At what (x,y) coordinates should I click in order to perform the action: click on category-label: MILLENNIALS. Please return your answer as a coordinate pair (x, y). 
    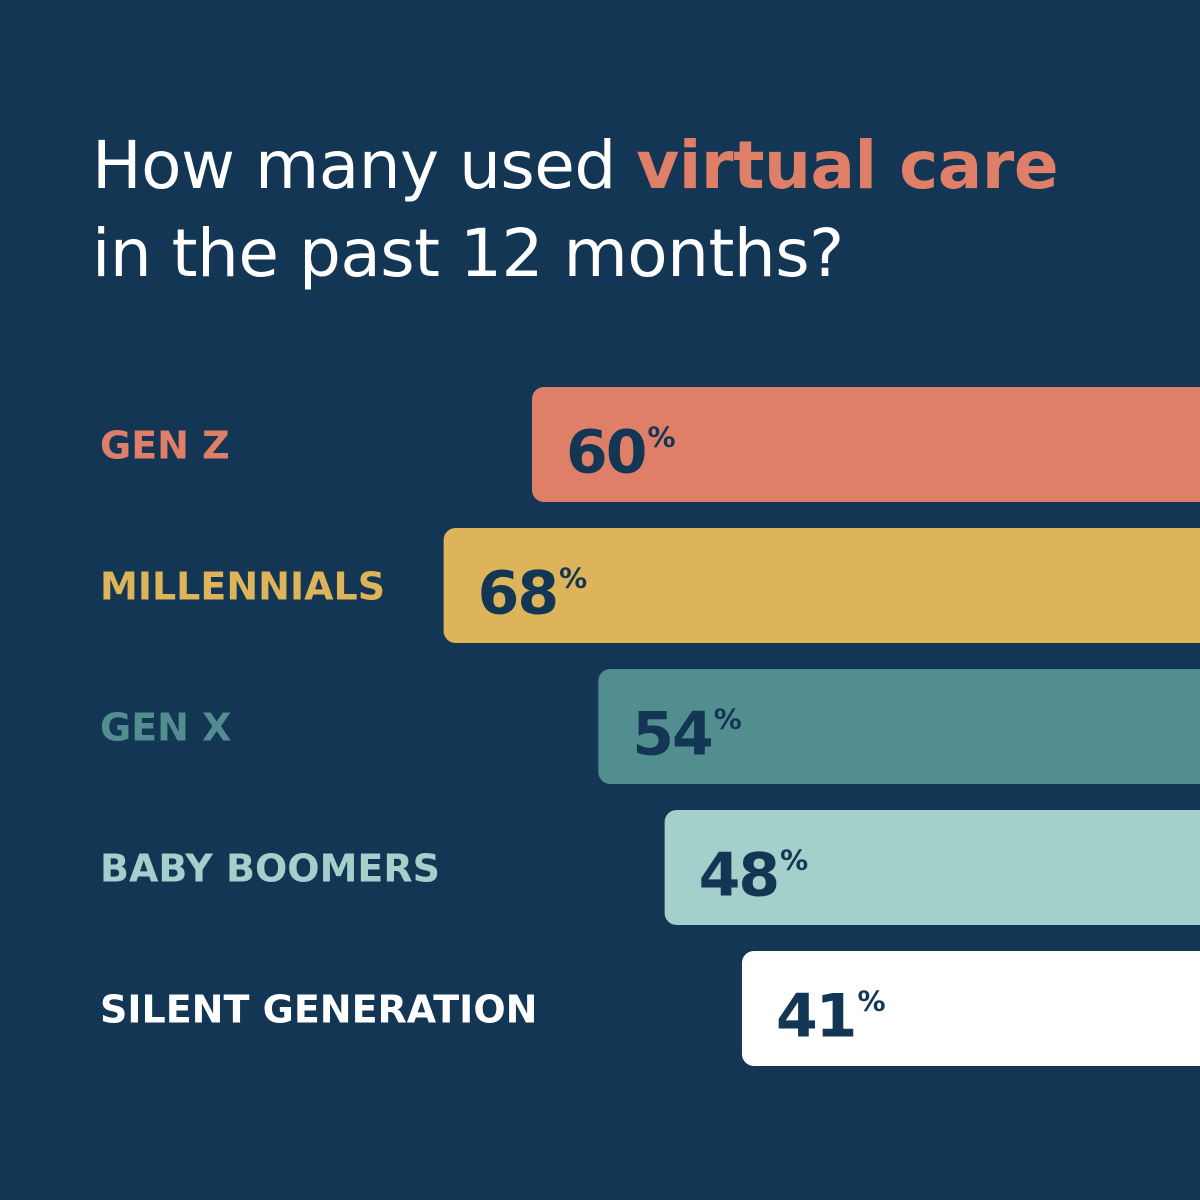
    Looking at the image, I should click on (242, 587).